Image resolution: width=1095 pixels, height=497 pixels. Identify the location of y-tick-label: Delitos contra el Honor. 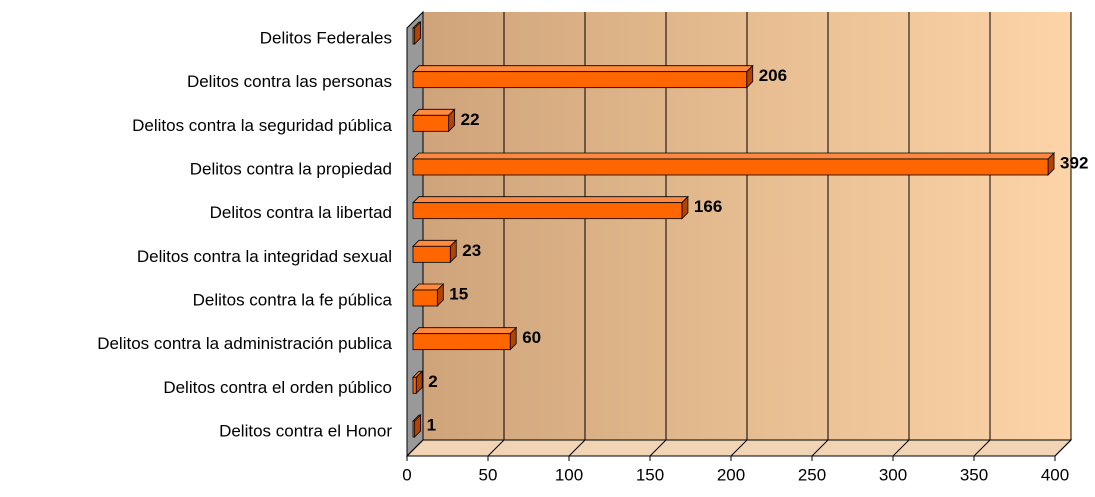
(305, 430).